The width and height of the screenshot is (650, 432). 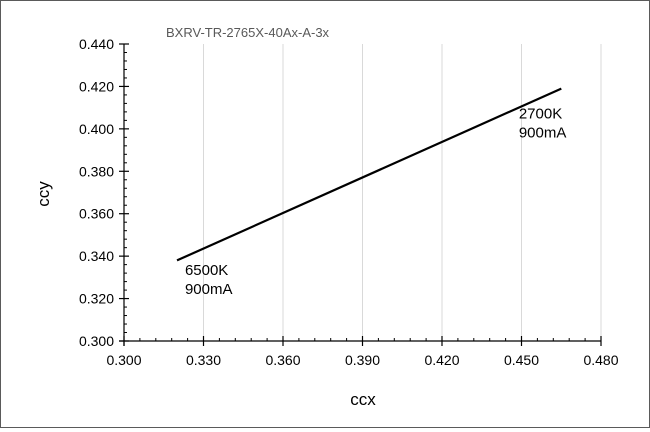 I want to click on x-tick-label: 0.420, so click(x=441, y=360).